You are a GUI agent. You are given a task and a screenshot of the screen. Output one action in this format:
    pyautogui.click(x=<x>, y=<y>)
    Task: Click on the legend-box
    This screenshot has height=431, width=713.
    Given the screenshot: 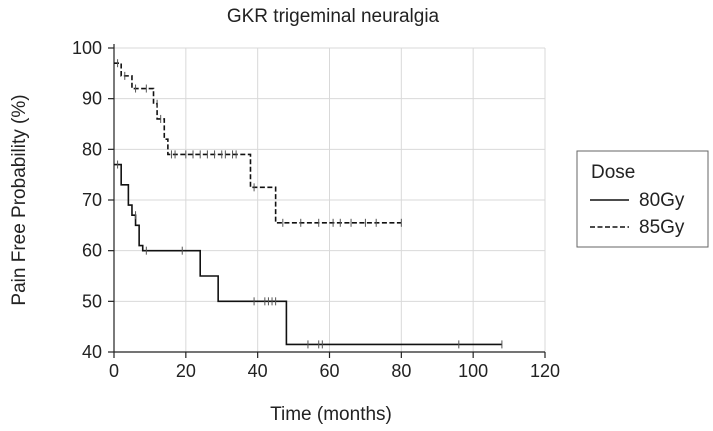 What is the action you would take?
    pyautogui.click(x=642, y=199)
    